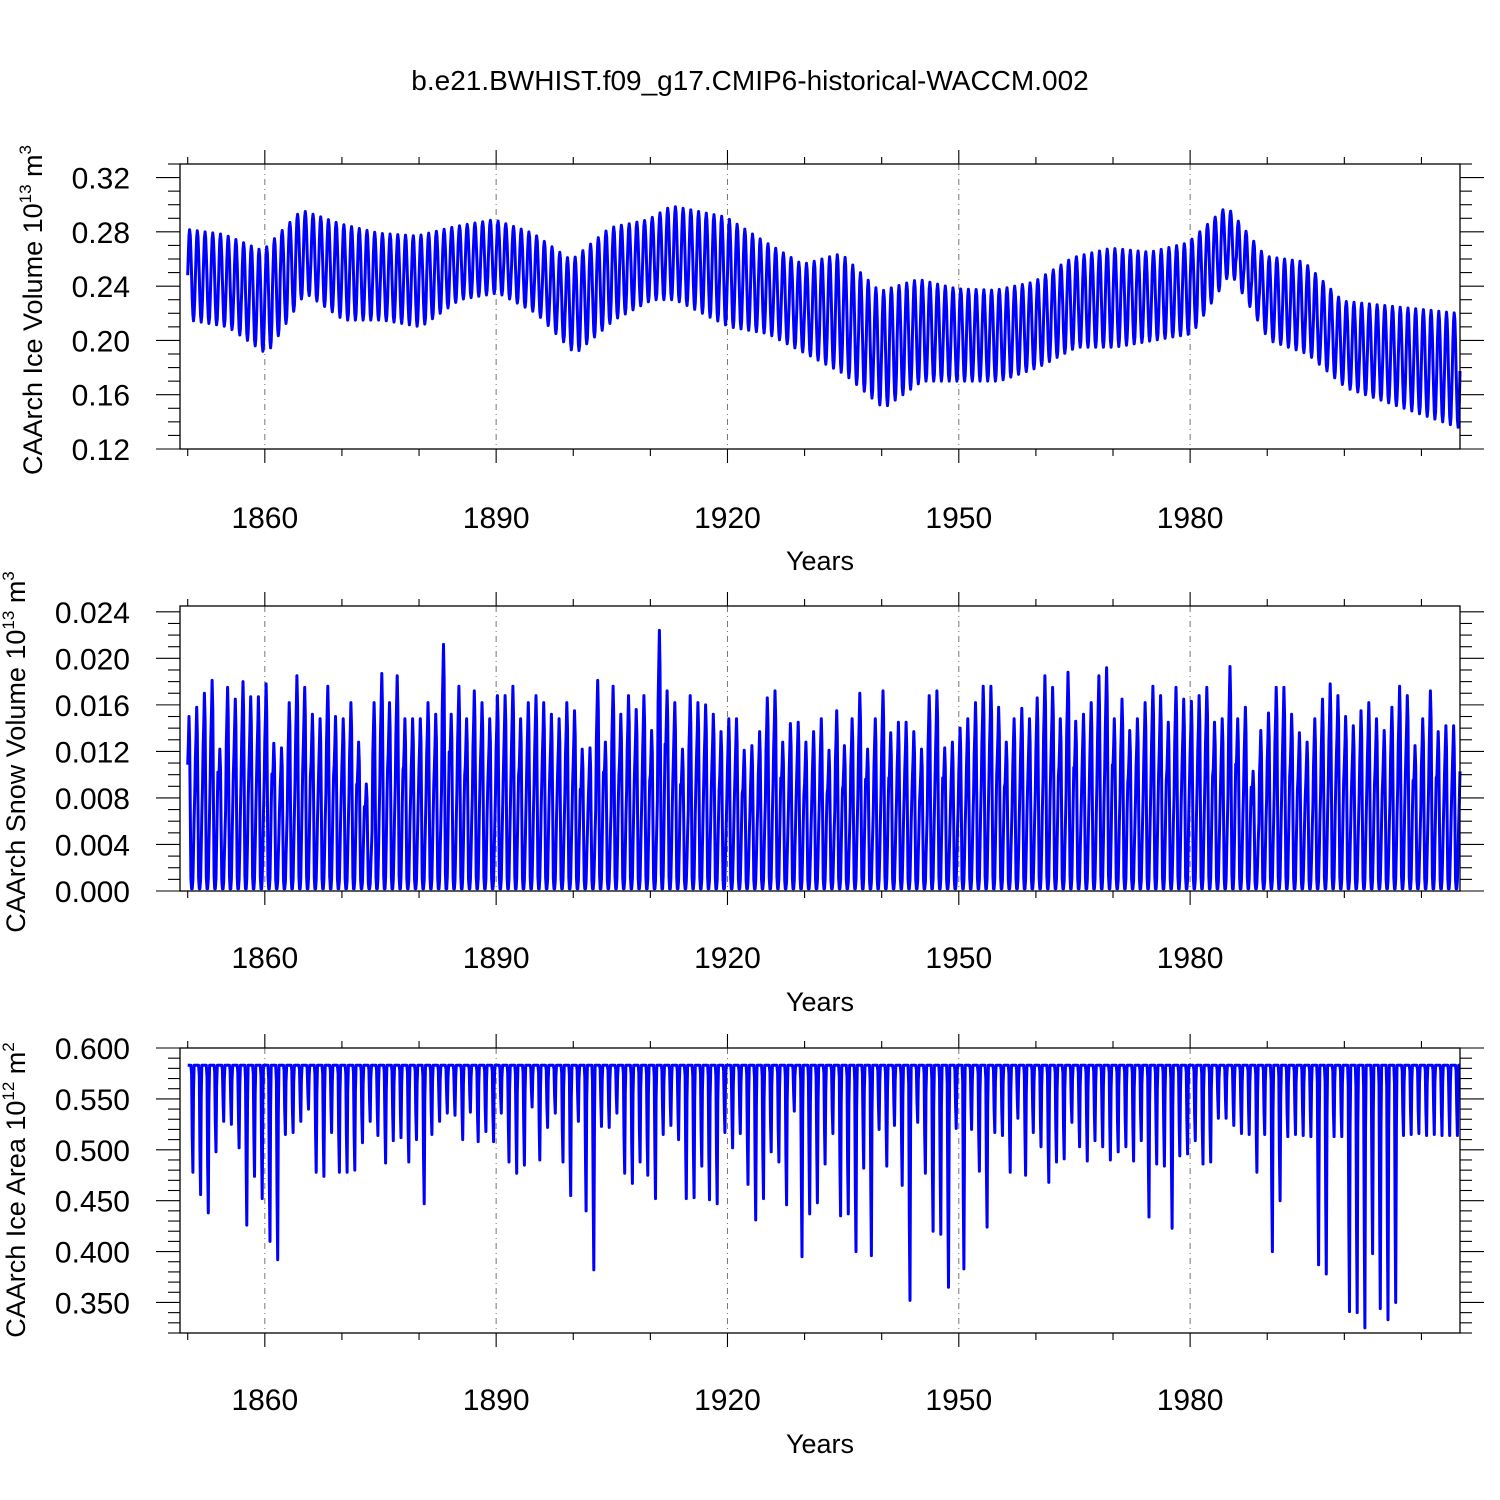  What do you see at coordinates (92, 1151) in the screenshot?
I see `y-tick-label: 0.500` at bounding box center [92, 1151].